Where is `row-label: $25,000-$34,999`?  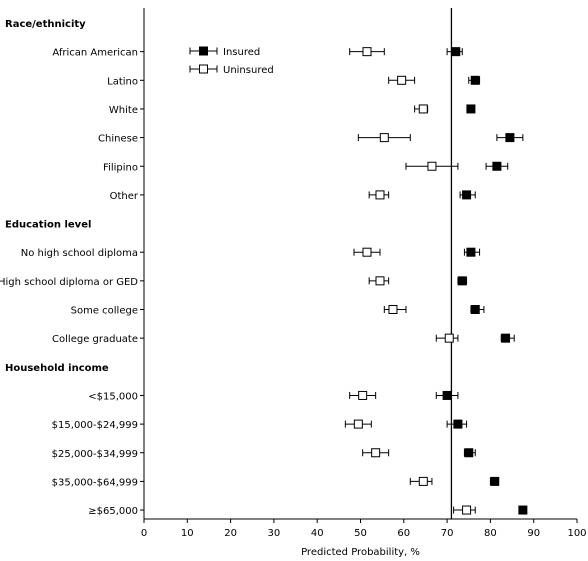 row-label: $25,000-$34,999 is located at coordinates (95, 454).